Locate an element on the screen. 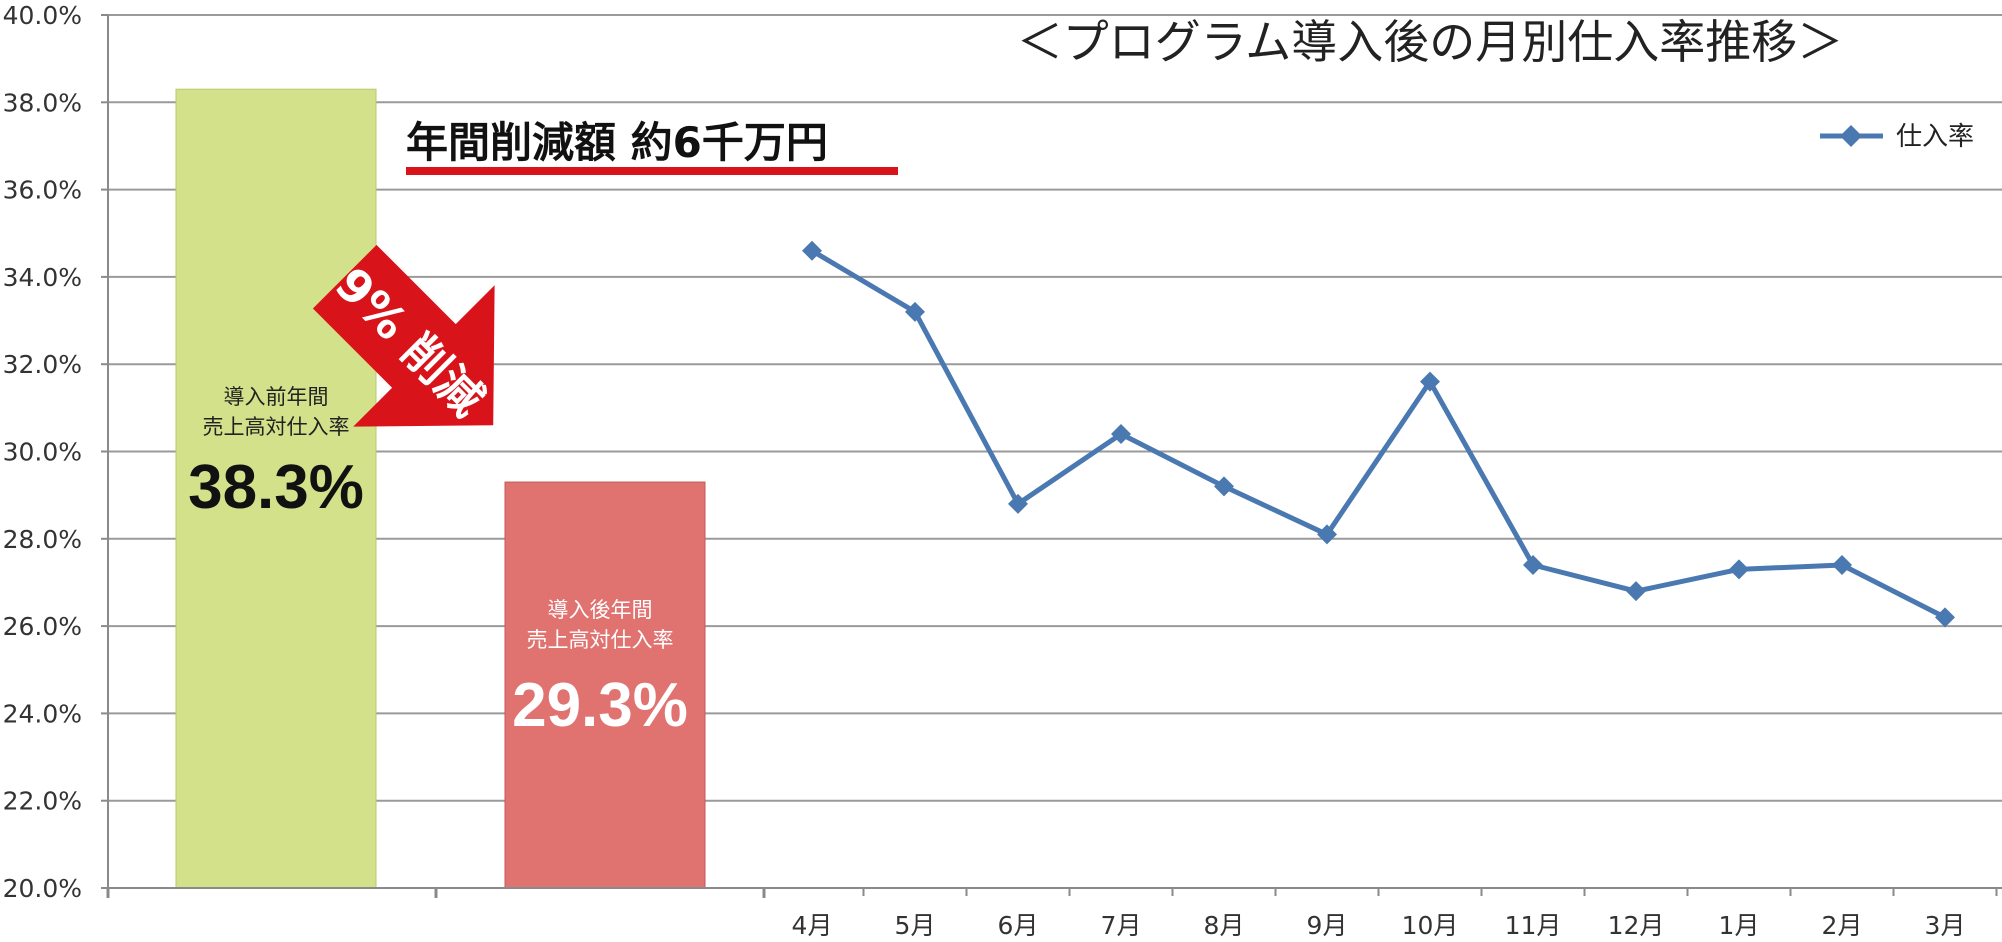  arrow-shape is located at coordinates (403, 335).